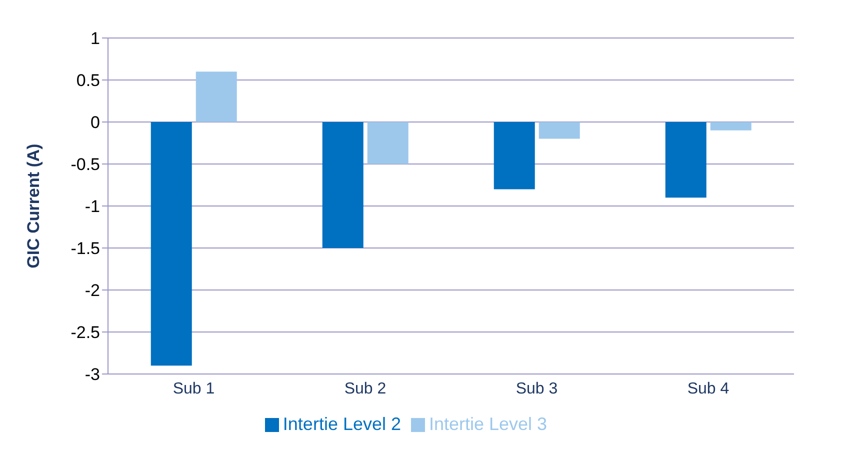 Image resolution: width=842 pixels, height=453 pixels. I want to click on x-tick-label: Sub 1, so click(193, 389).